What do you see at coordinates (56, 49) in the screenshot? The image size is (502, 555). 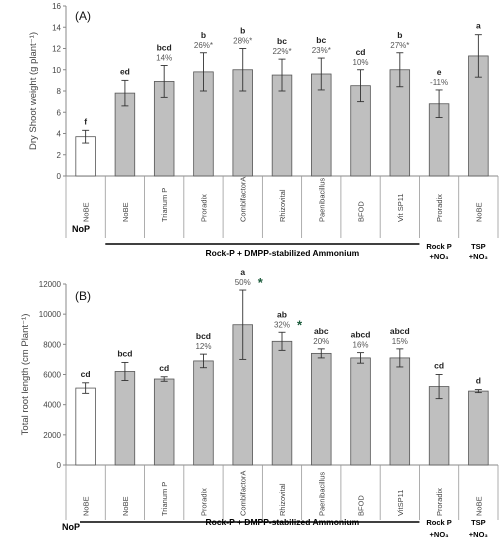 I see `p1-y-tick-label: 12` at bounding box center [56, 49].